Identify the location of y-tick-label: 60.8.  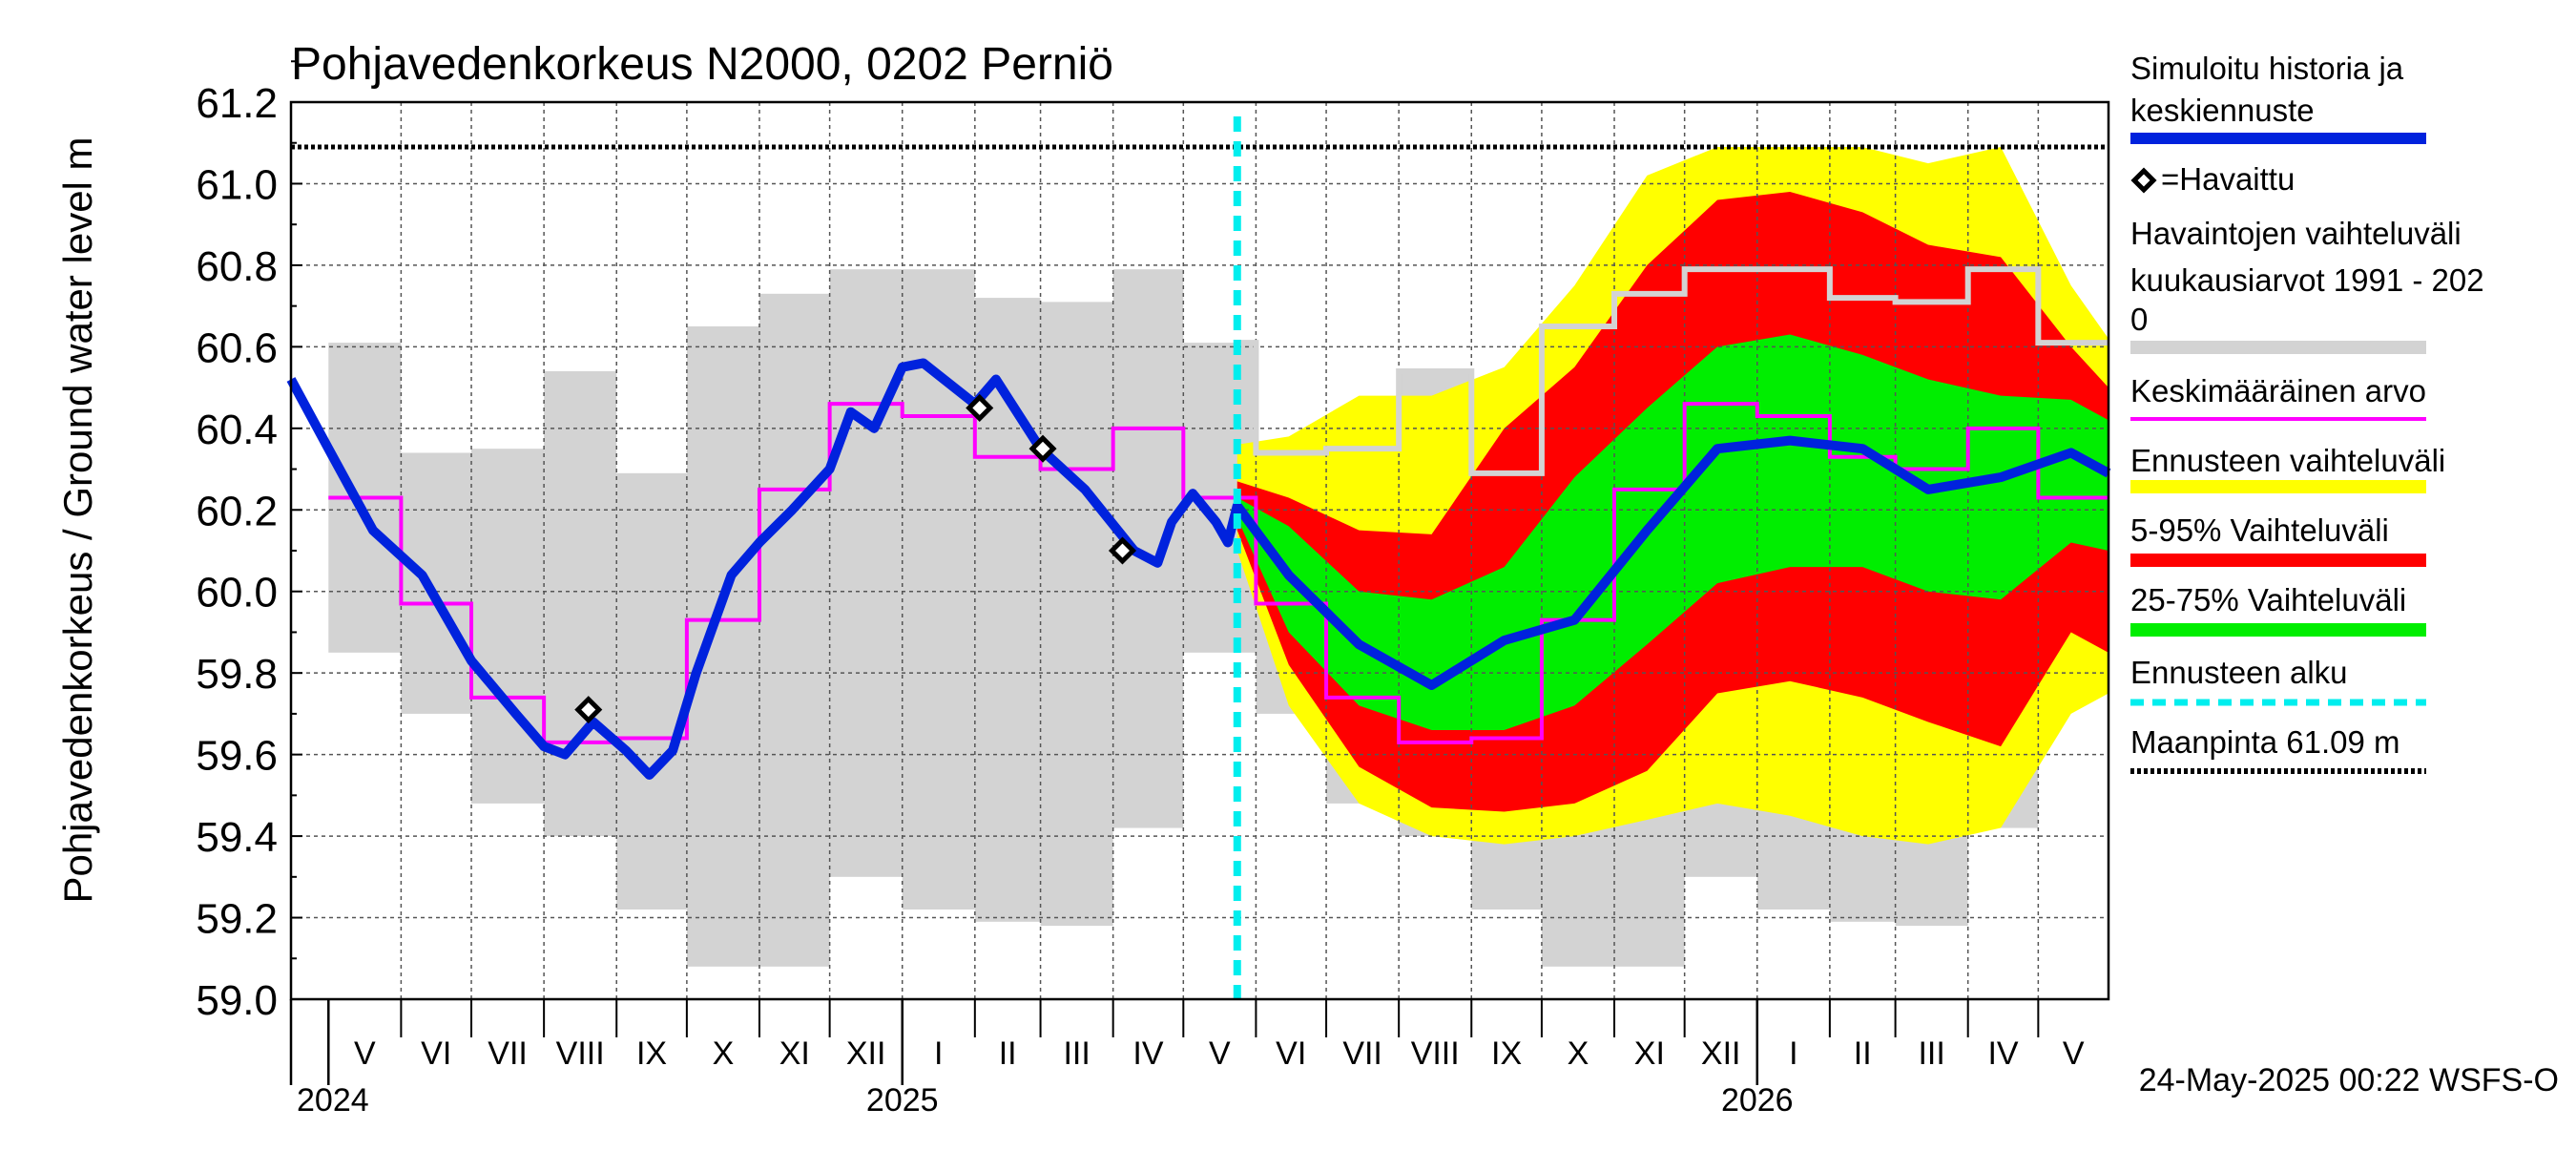
(237, 266).